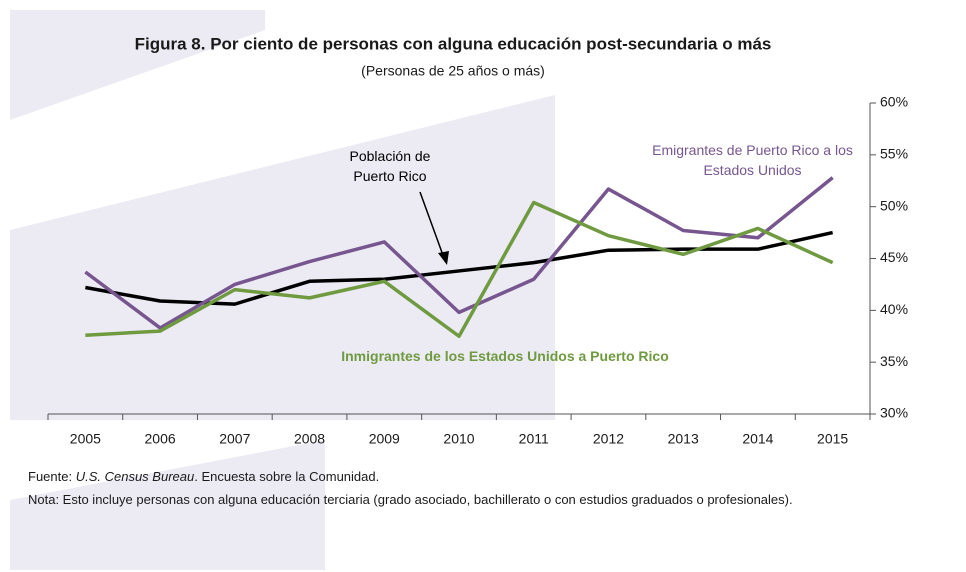 The height and width of the screenshot is (572, 966). What do you see at coordinates (458, 439) in the screenshot?
I see `x-tick-label: 2010` at bounding box center [458, 439].